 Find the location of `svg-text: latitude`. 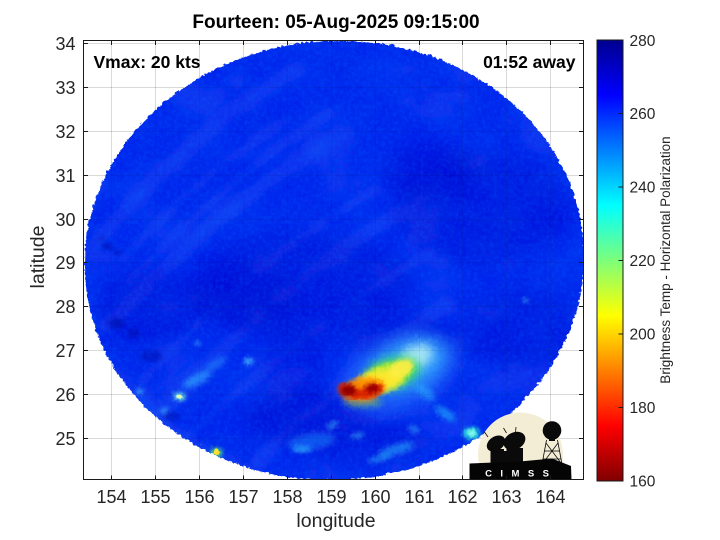

svg-text: latitude is located at coordinates (38, 257).